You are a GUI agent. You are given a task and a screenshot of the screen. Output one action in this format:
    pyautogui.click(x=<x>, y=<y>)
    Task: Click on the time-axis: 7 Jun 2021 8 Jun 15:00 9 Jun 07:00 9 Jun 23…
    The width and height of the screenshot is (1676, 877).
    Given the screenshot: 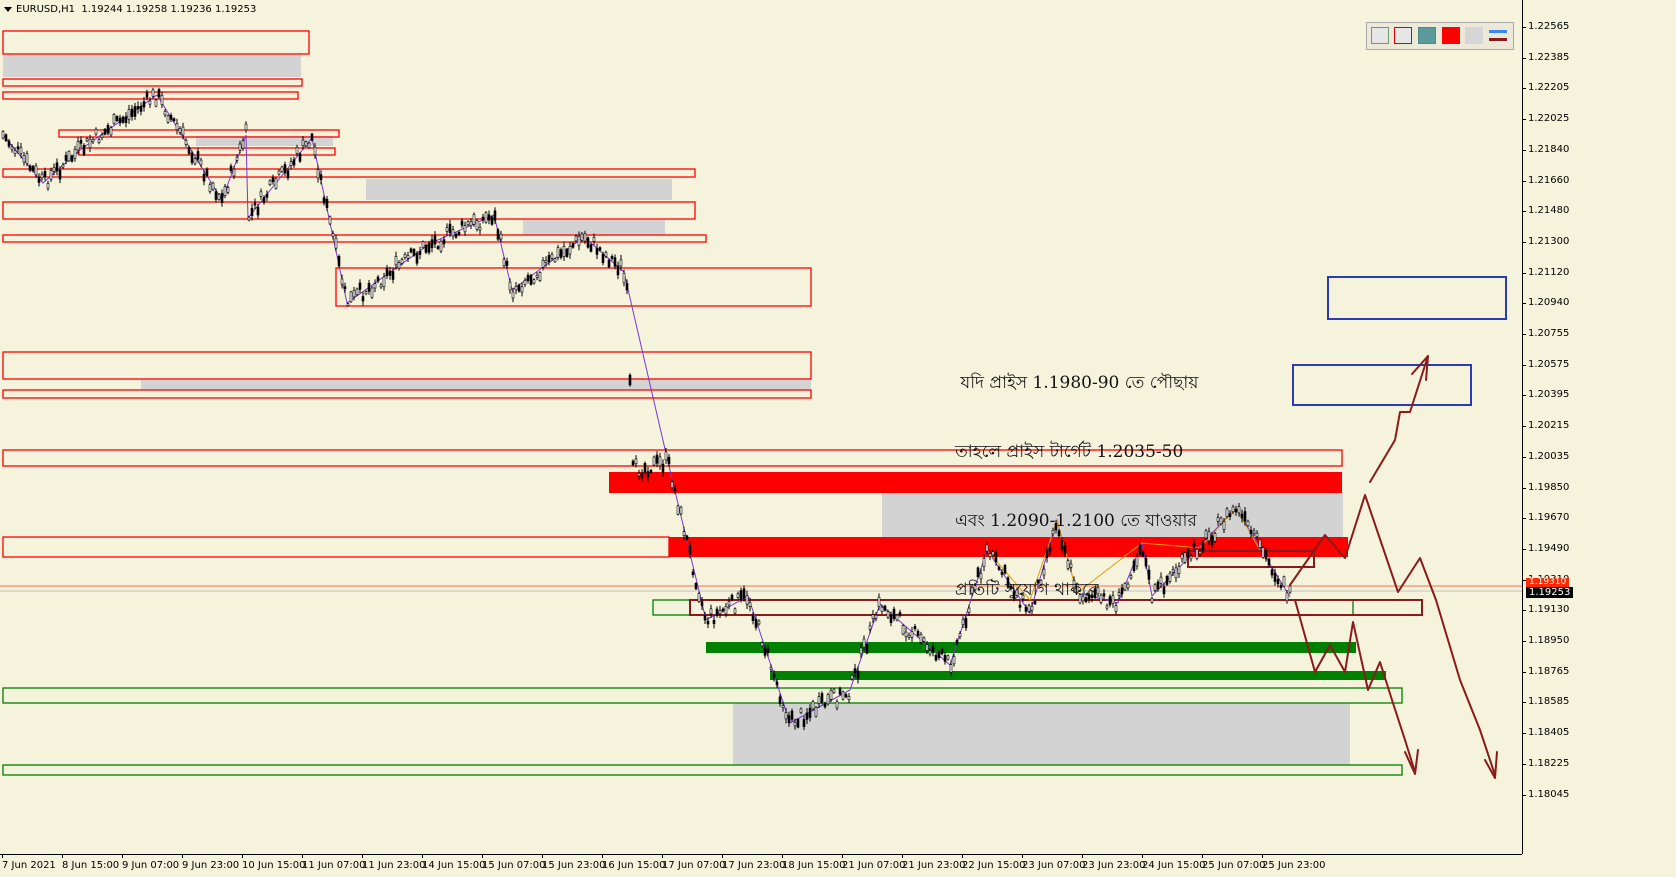 What is the action you would take?
    pyautogui.click(x=761, y=865)
    